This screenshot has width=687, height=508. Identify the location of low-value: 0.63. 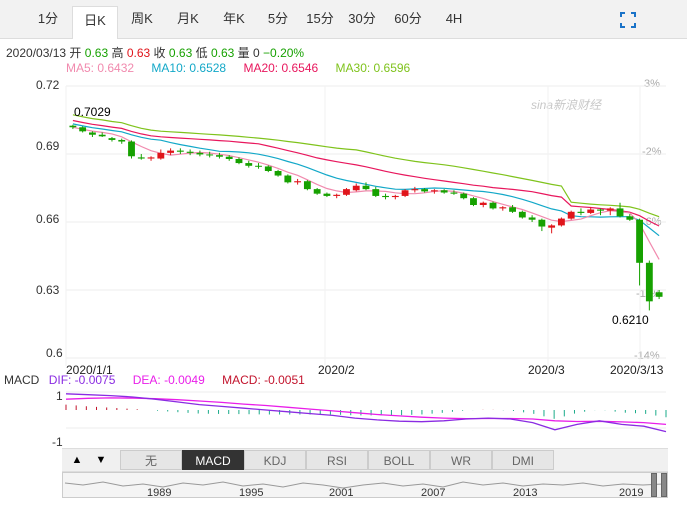
(222, 53).